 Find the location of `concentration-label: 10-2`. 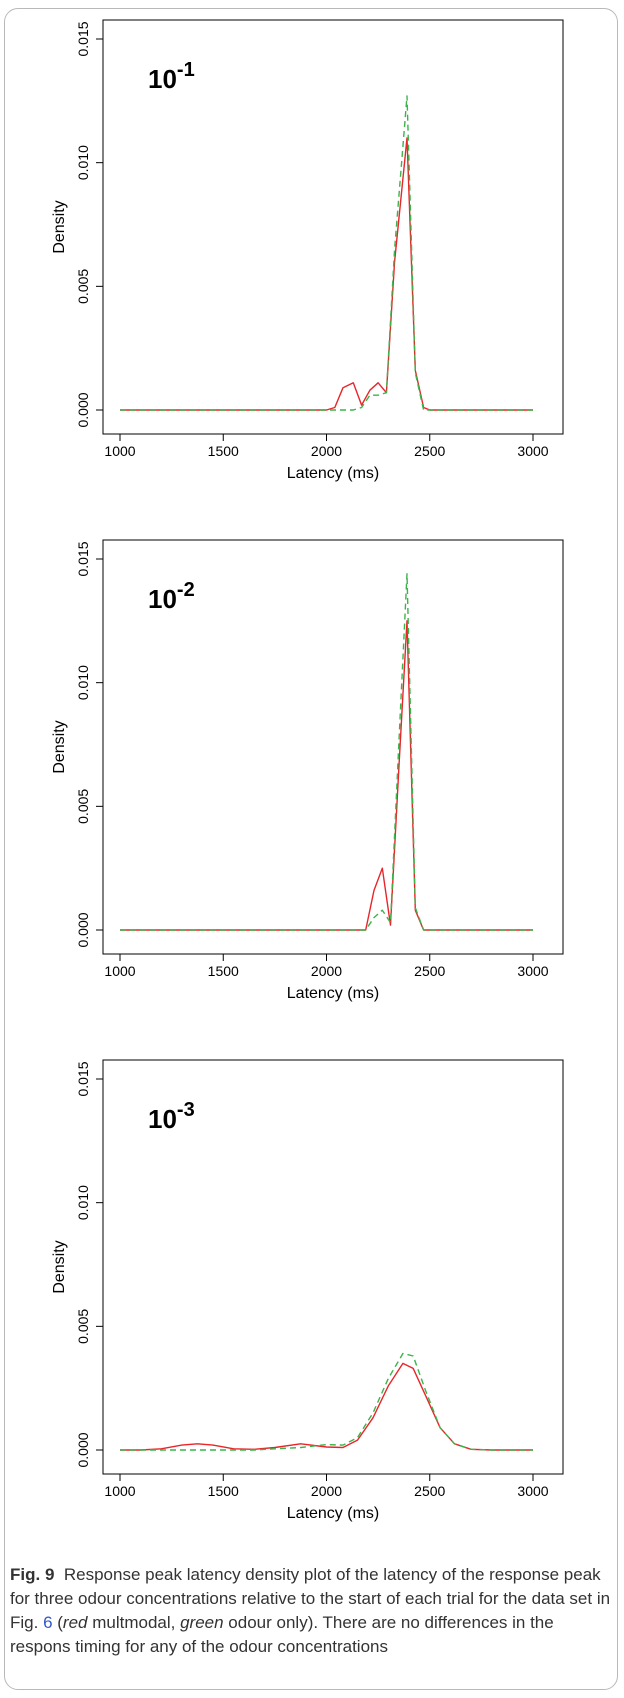

concentration-label: 10-2 is located at coordinates (171, 596).